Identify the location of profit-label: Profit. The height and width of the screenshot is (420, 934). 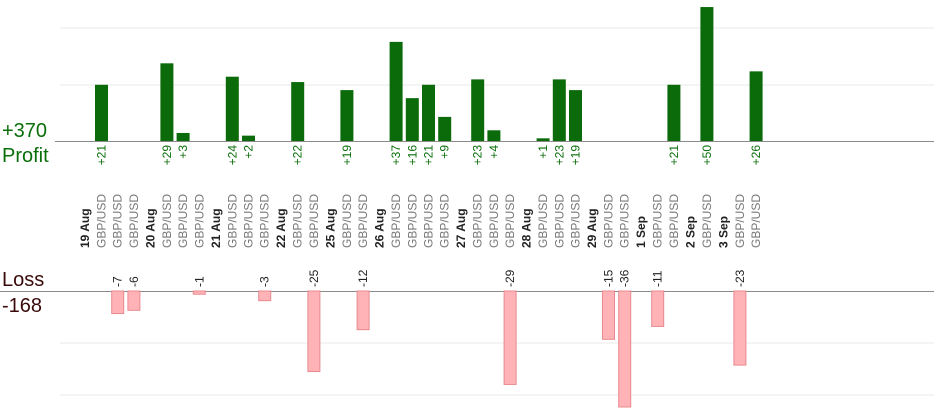
(25, 156).